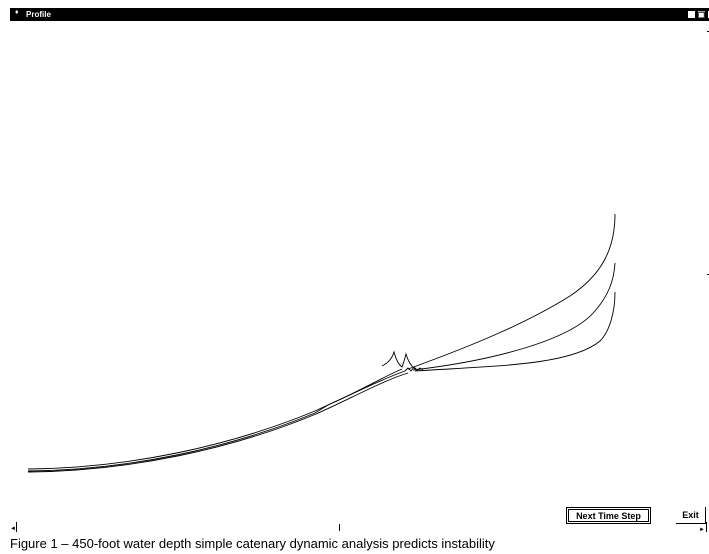  I want to click on minimize-button: _, so click(691, 15).